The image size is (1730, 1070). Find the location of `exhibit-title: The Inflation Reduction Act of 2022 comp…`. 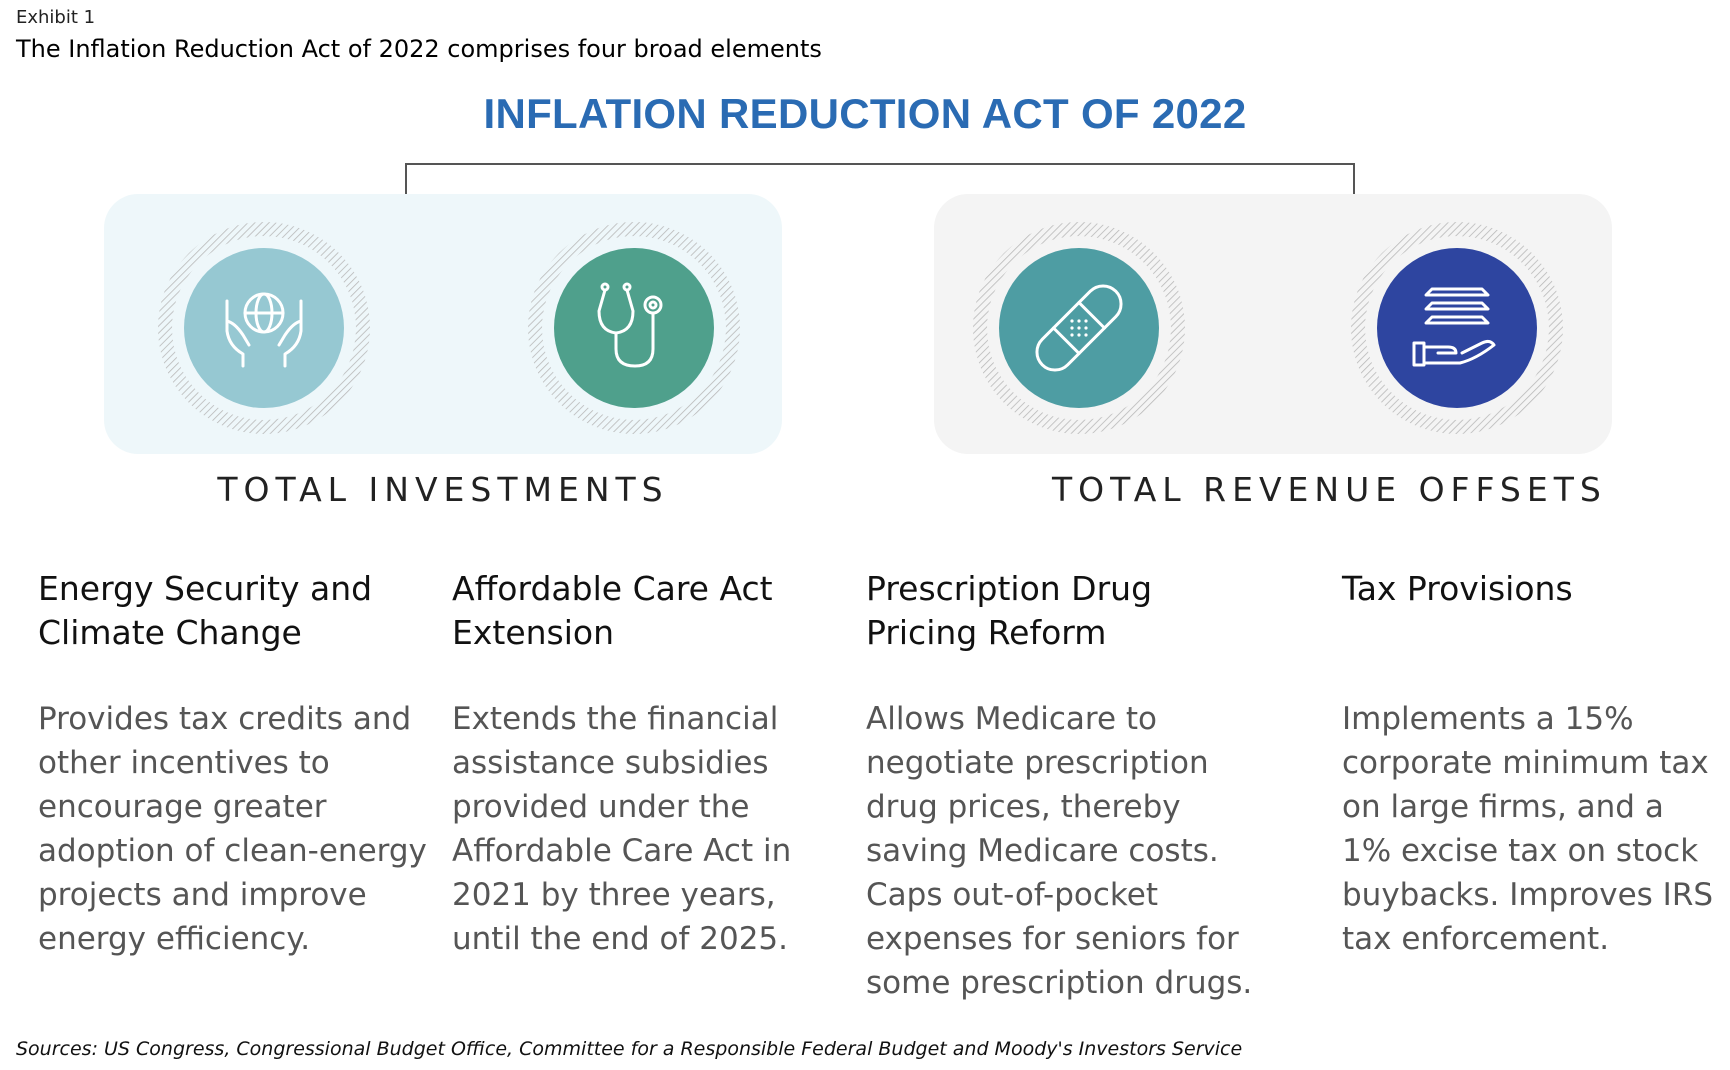

exhibit-title: The Inflation Reduction Act of 2022 comp… is located at coordinates (419, 49).